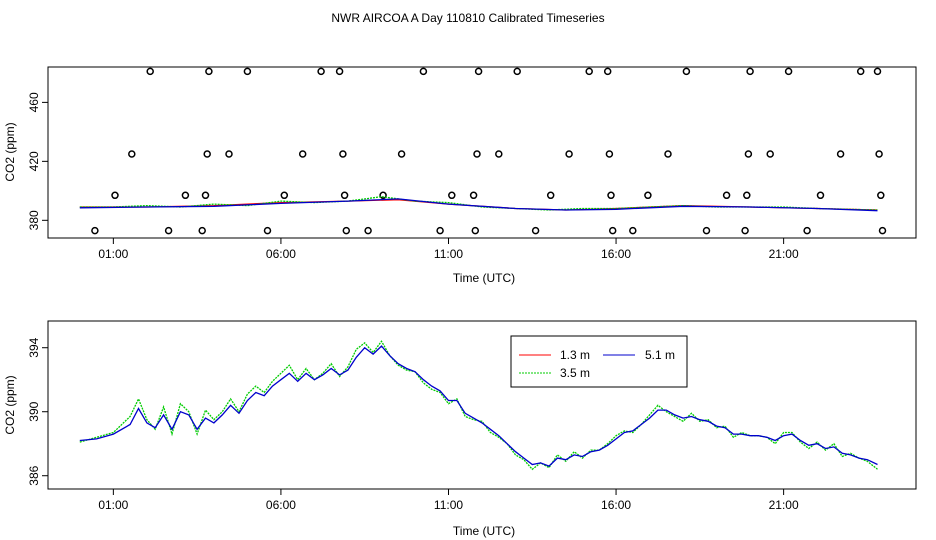  I want to click on legend-box, so click(599, 361).